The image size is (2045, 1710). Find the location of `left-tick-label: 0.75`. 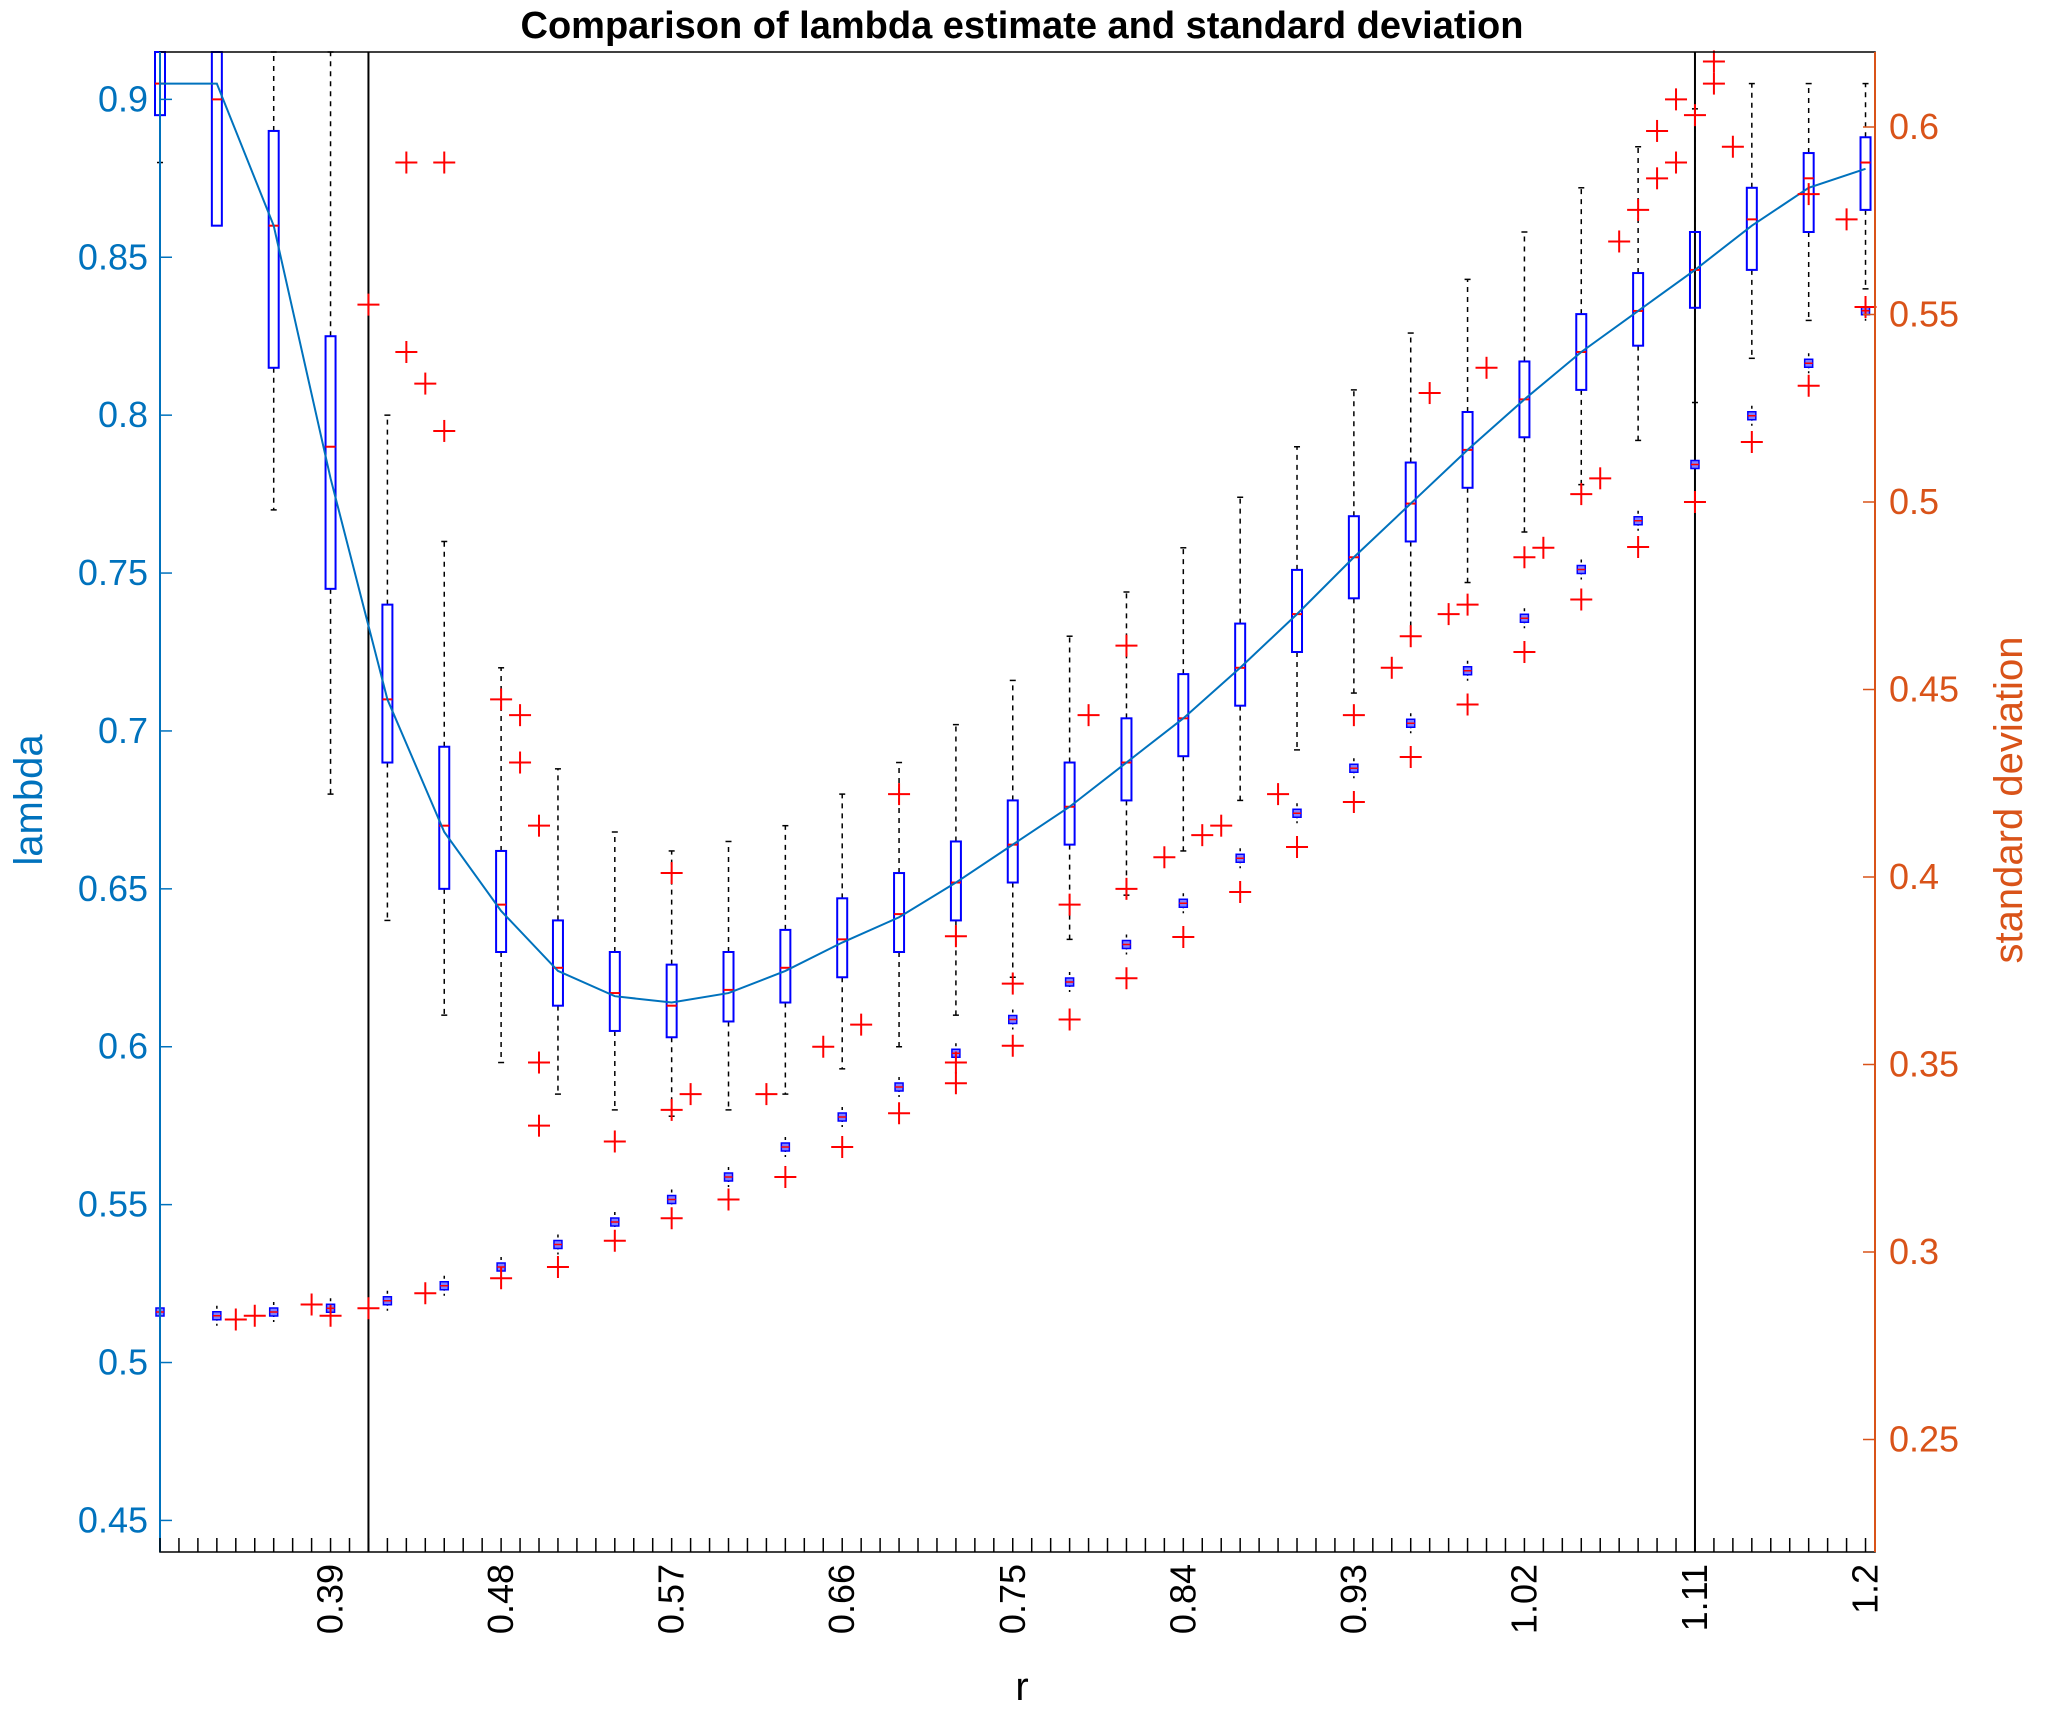

left-tick-label: 0.75 is located at coordinates (113, 572).